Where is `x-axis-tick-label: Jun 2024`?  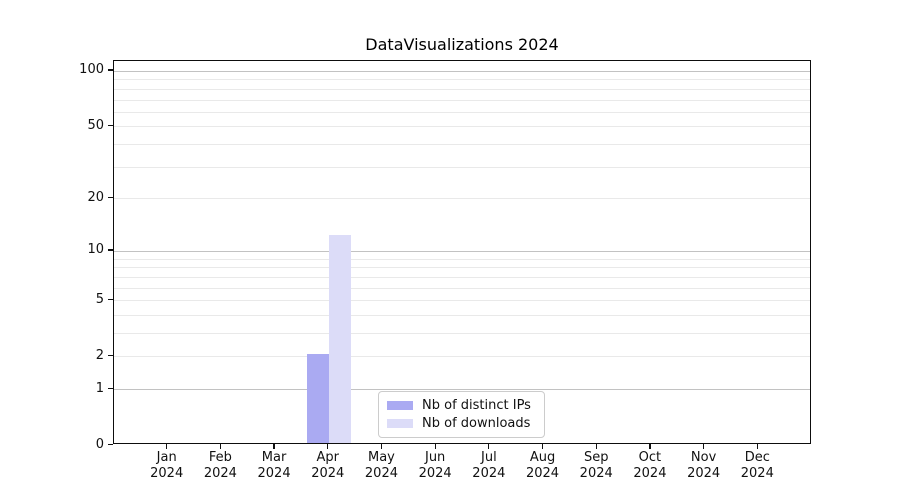
x-axis-tick-label: Jun 2024 is located at coordinates (435, 466).